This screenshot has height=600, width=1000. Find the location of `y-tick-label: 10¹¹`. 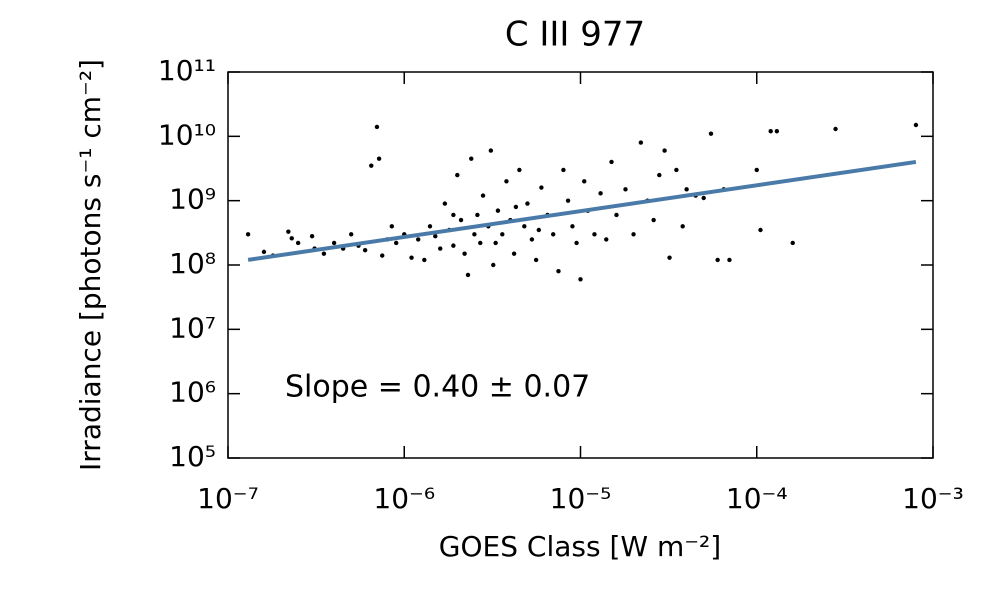

y-tick-label: 10¹¹ is located at coordinates (187, 70).